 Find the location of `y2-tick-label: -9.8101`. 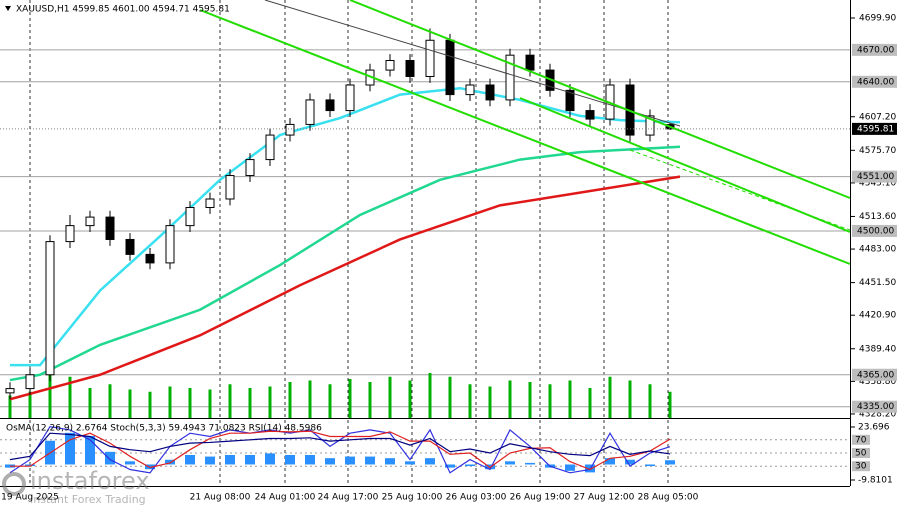

y2-tick-label: -9.8101 is located at coordinates (875, 481).